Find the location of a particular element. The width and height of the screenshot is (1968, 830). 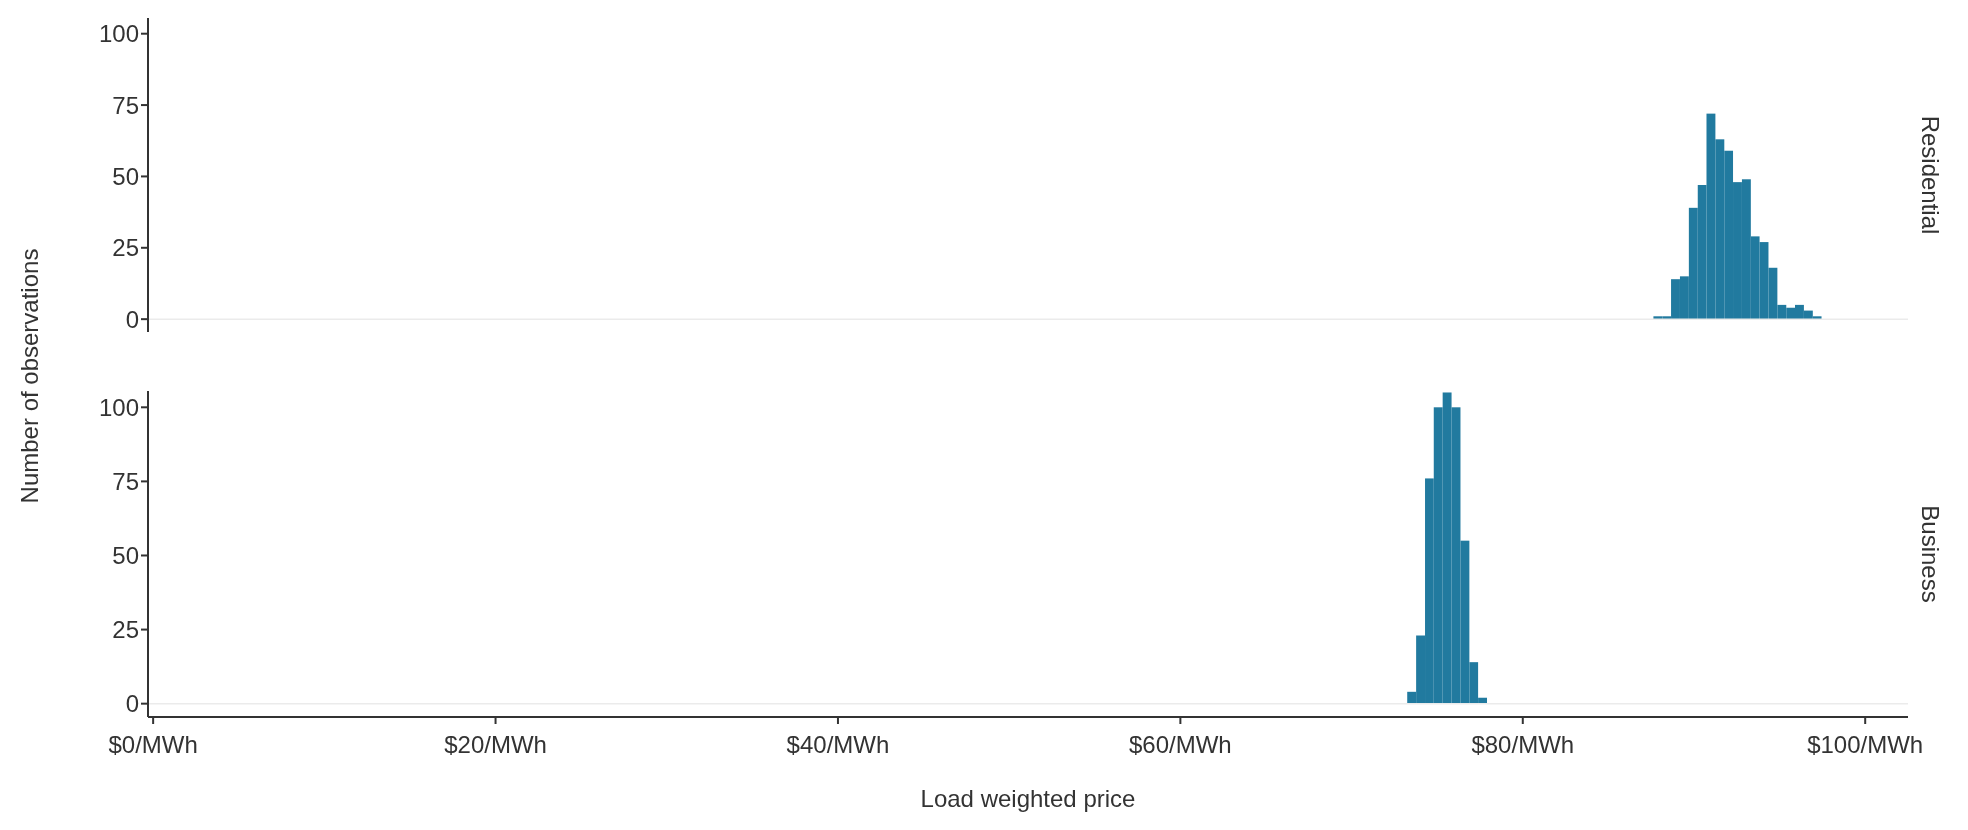

x-axis-title: Load weighted price is located at coordinates (1028, 798).